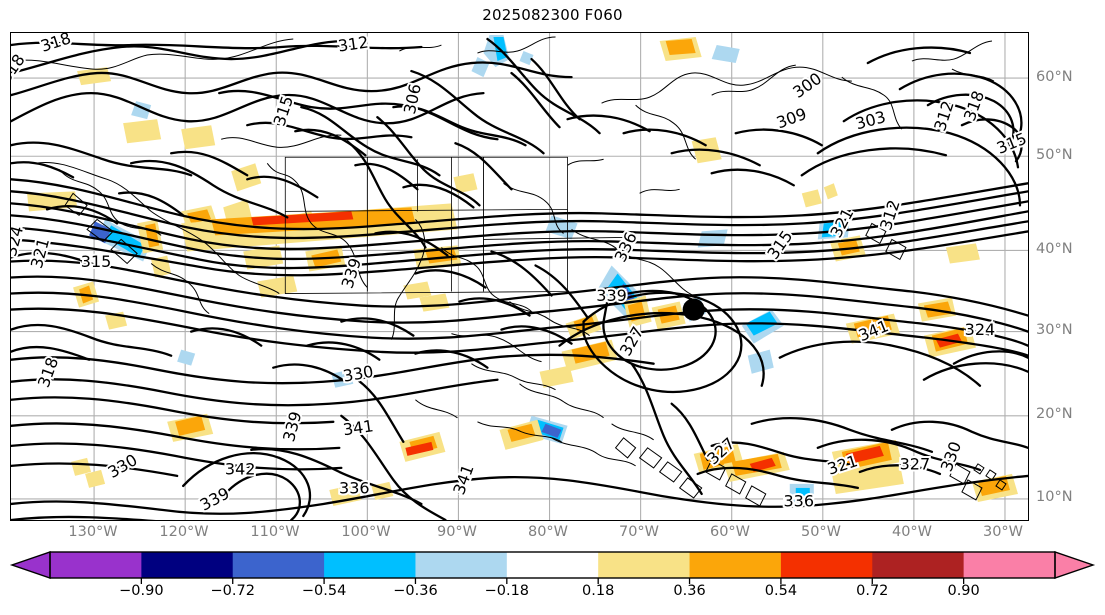 Image resolution: width=1105 pixels, height=615 pixels. I want to click on lon-tick-label: 60°W, so click(730, 532).